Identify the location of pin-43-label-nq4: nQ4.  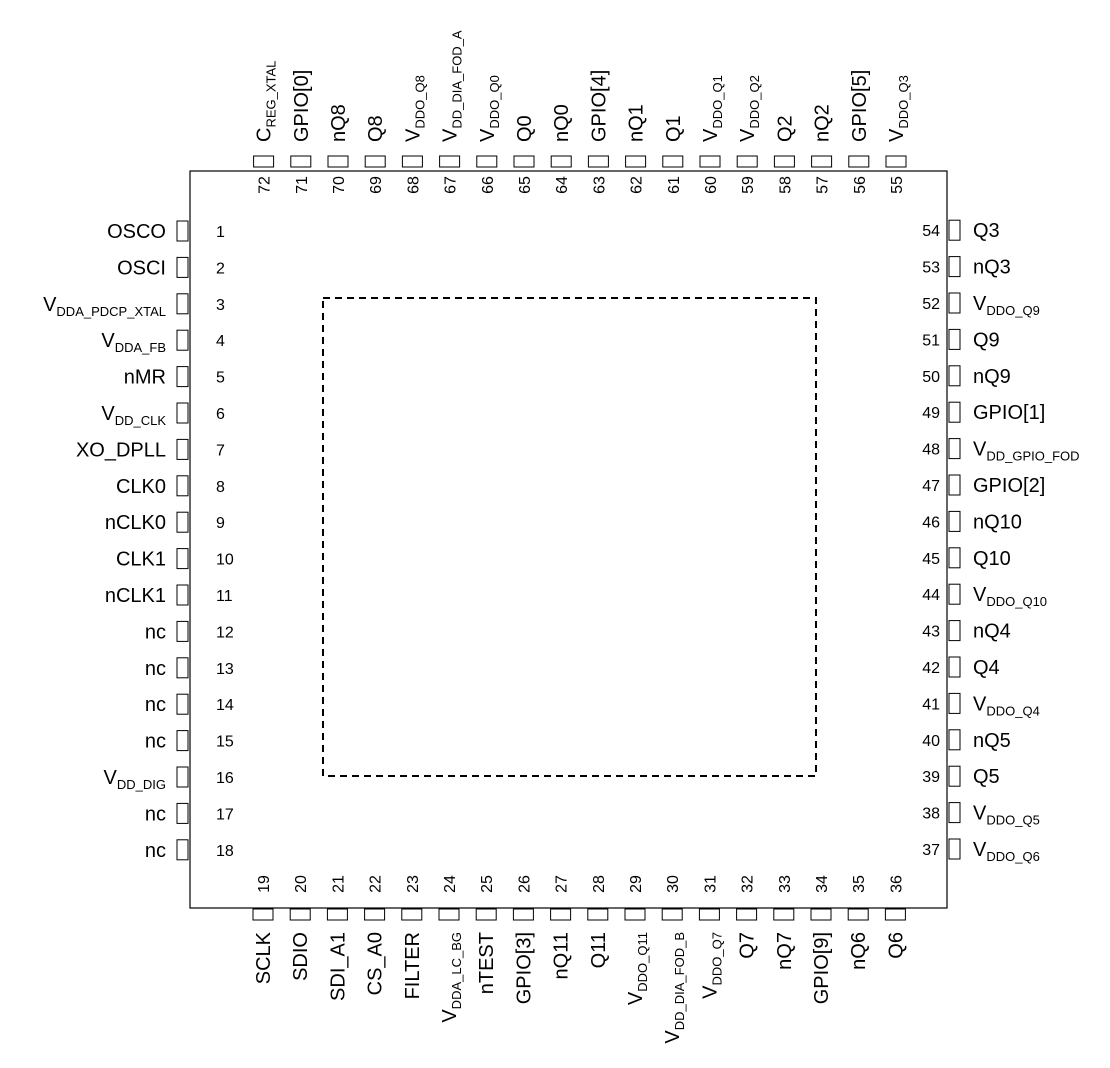
(992, 632).